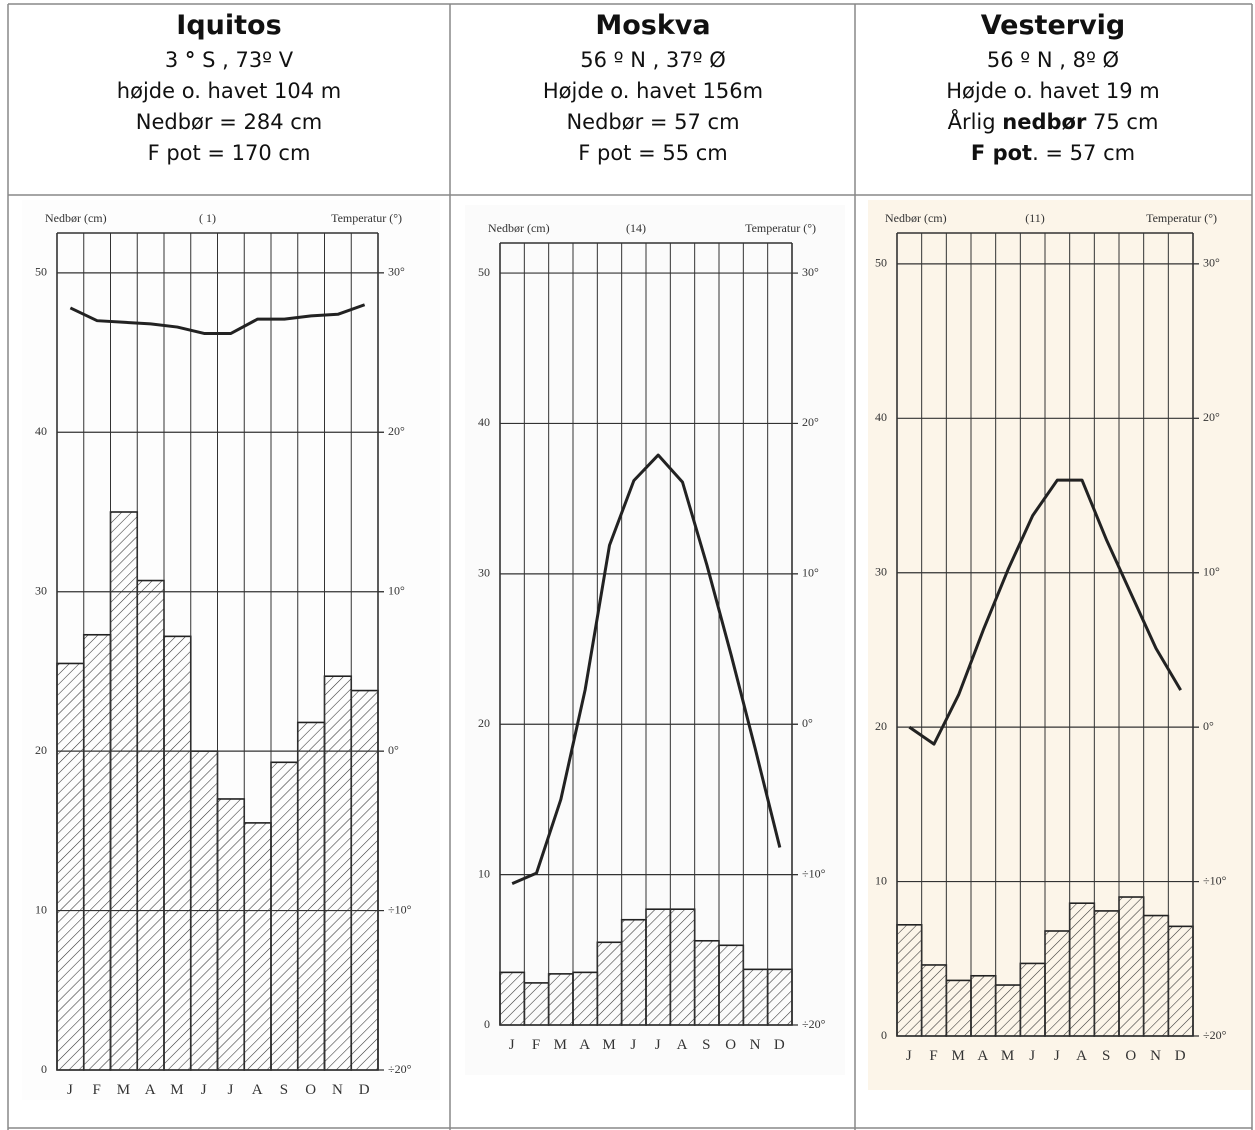 The width and height of the screenshot is (1255, 1130). Describe the element at coordinates (653, 91) in the screenshot. I see `header-line: Højde o. havet 156m` at that location.